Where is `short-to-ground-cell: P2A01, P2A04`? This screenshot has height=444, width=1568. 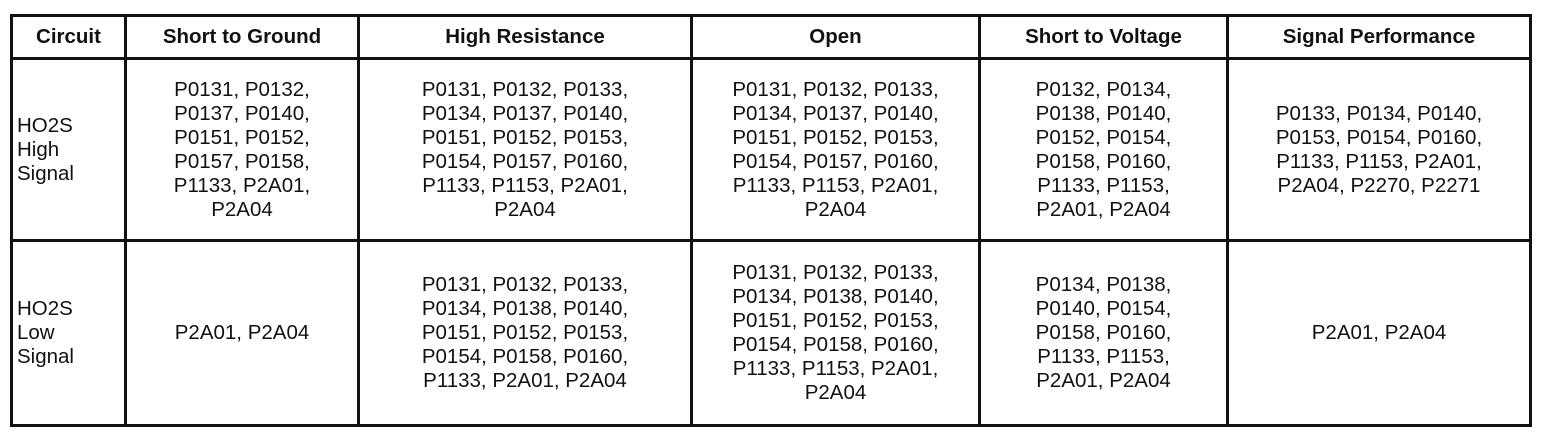 short-to-ground-cell: P2A01, P2A04 is located at coordinates (242, 333).